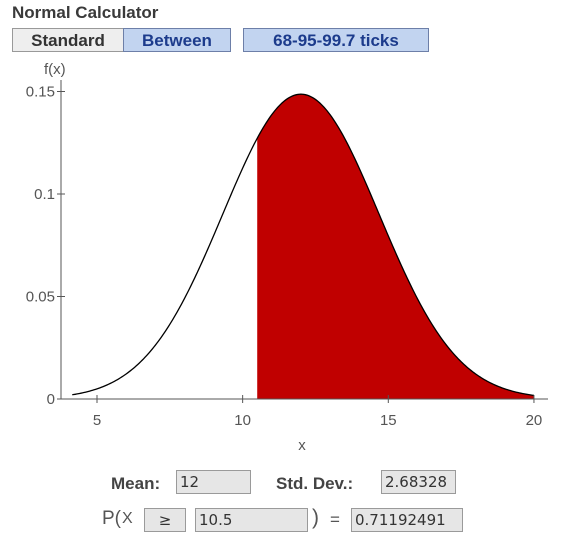 The height and width of the screenshot is (535, 568). What do you see at coordinates (55, 69) in the screenshot?
I see `y-axis-label: f(x)` at bounding box center [55, 69].